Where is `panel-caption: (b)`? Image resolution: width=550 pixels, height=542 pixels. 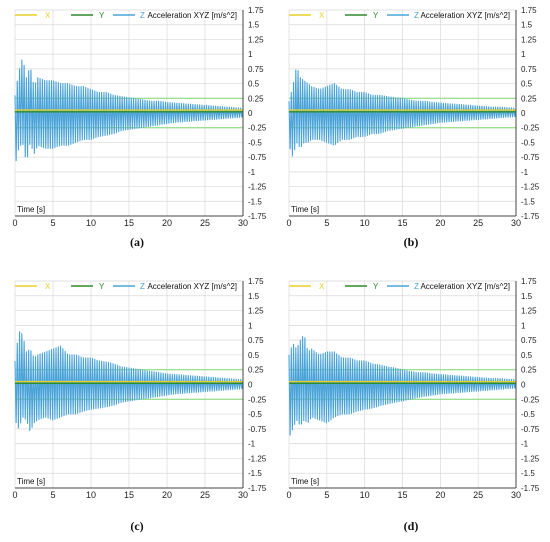 panel-caption: (b) is located at coordinates (411, 242).